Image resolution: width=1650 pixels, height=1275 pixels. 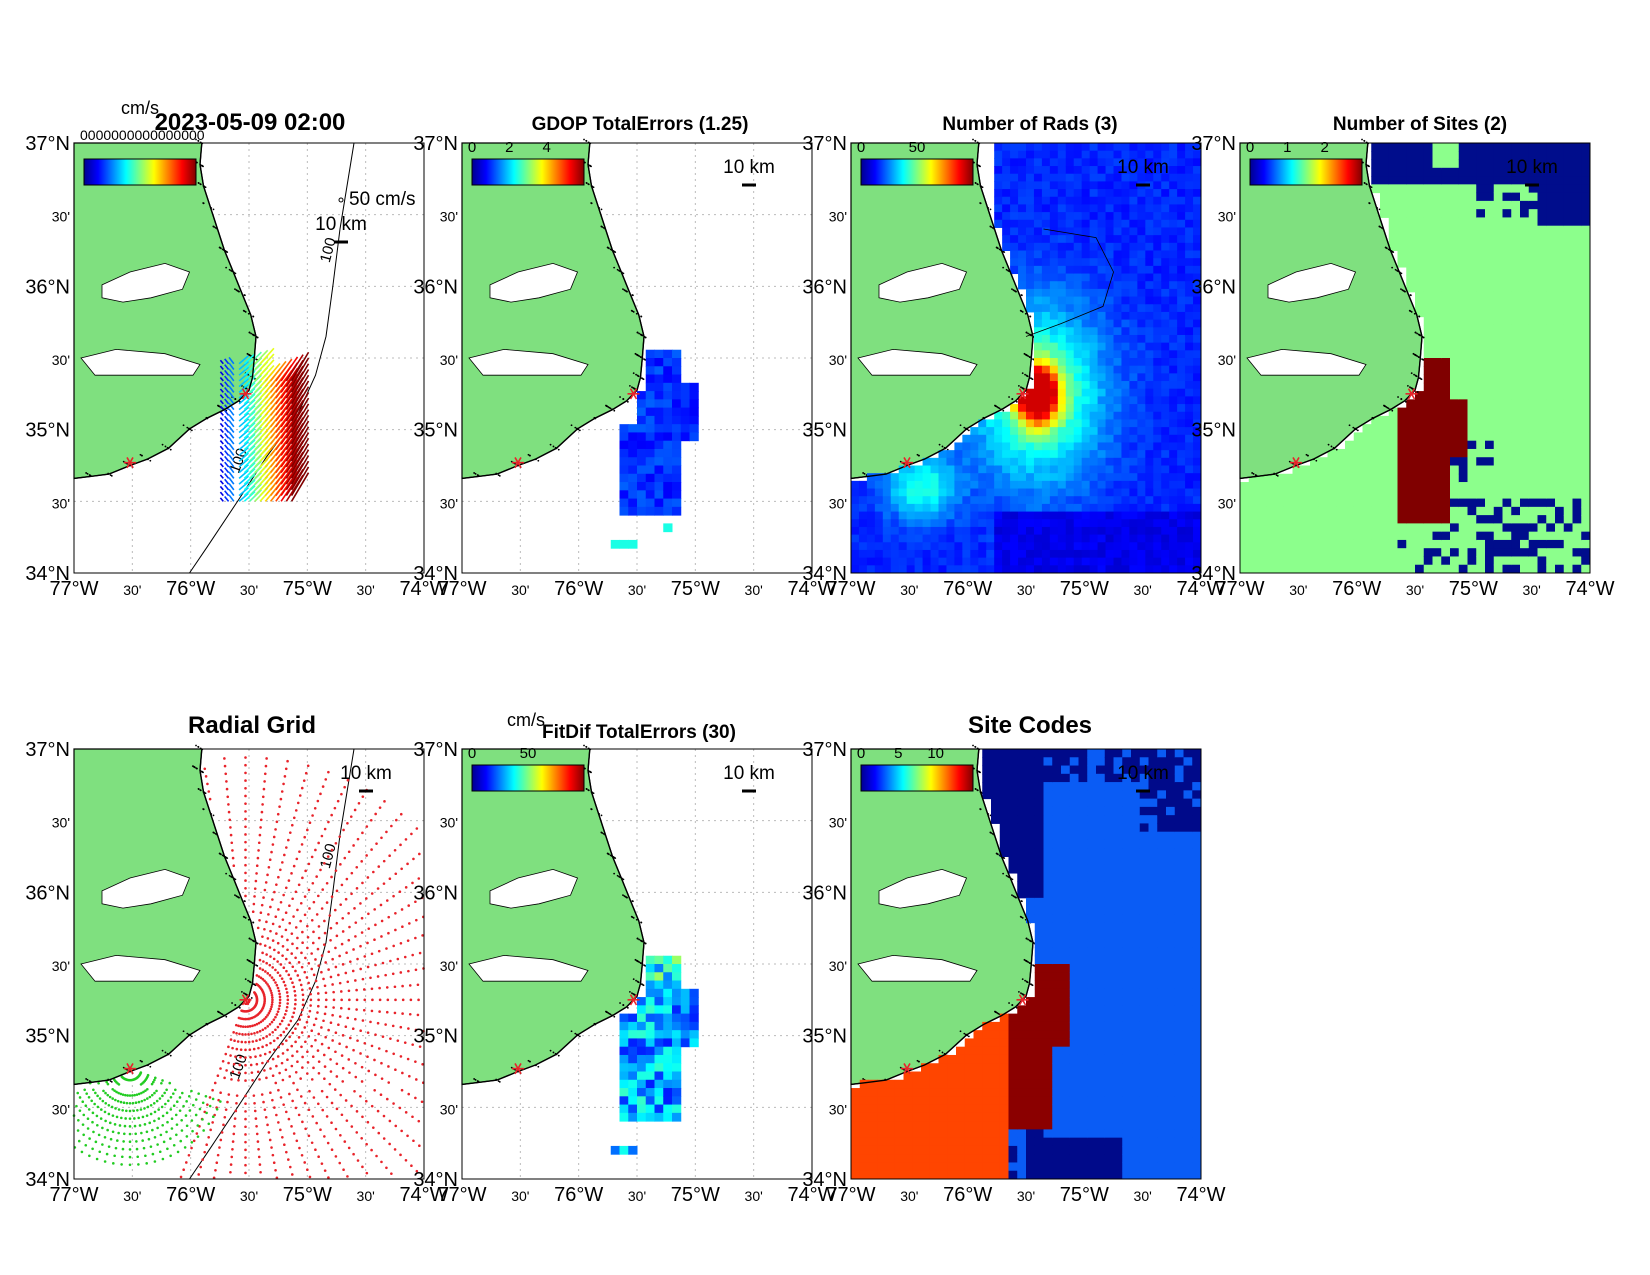 I want to click on lon-tick-label: 76°W, so click(x=1356, y=589).